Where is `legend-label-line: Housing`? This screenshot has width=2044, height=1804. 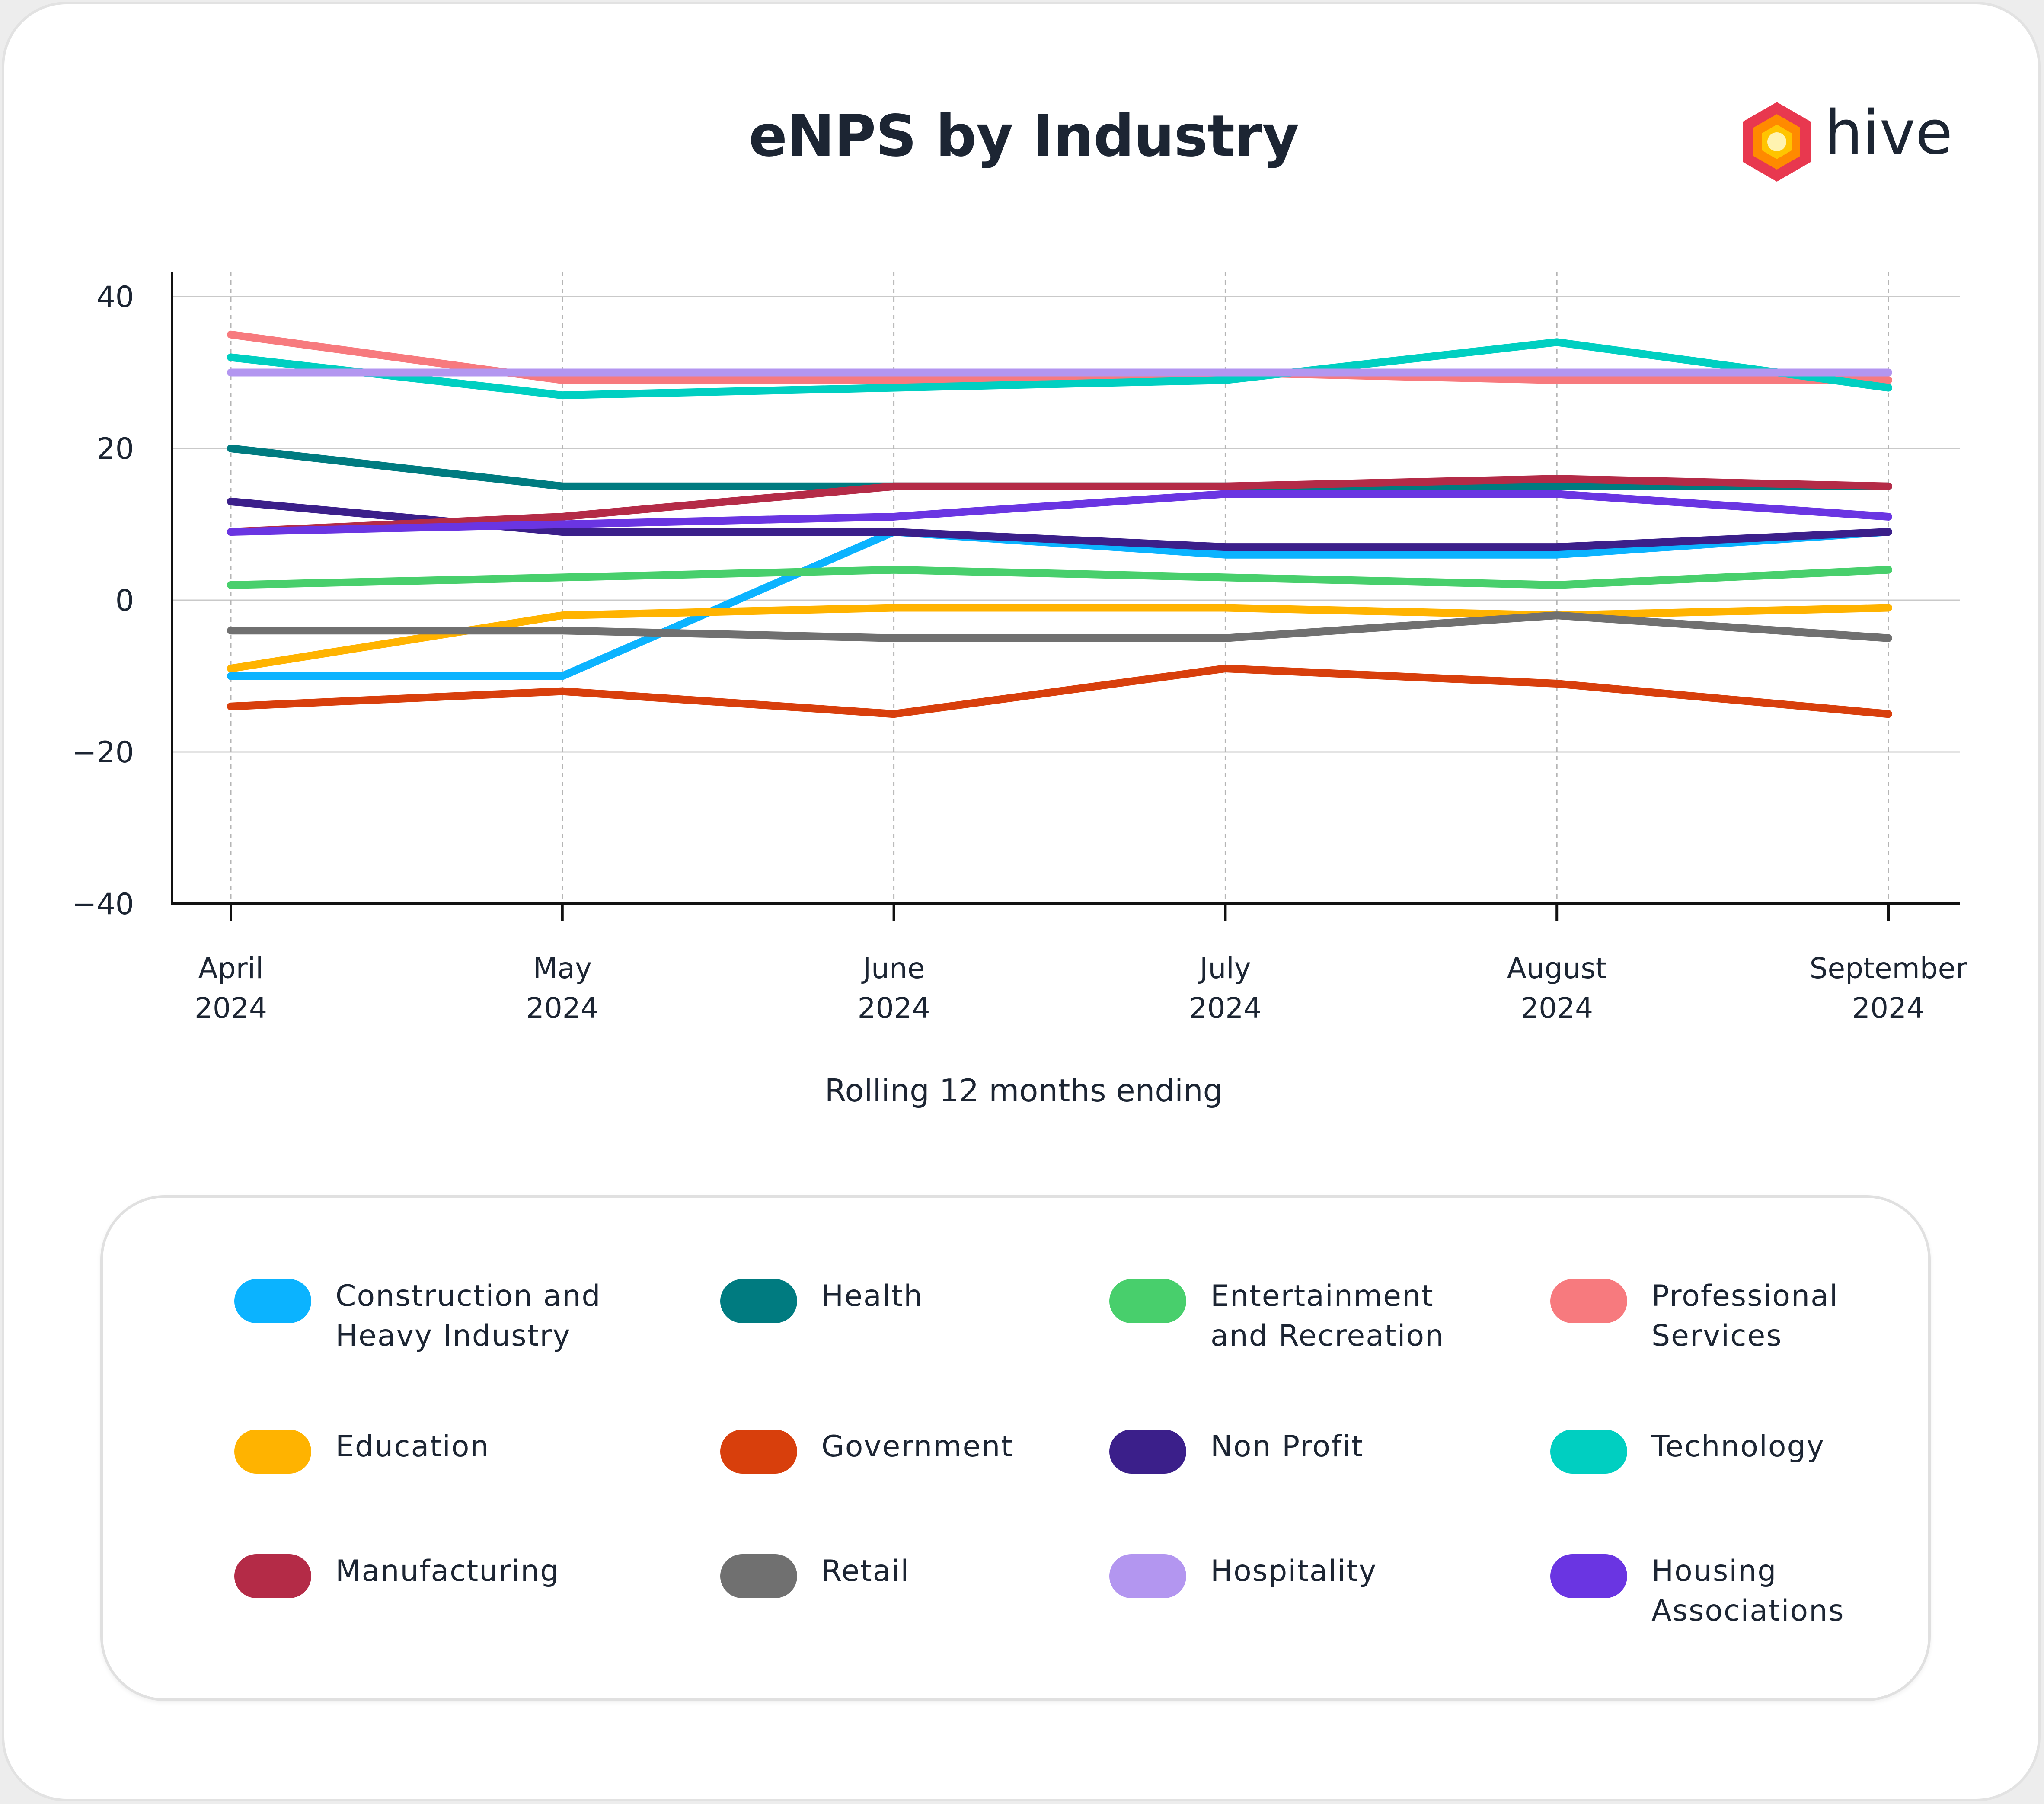 legend-label-line: Housing is located at coordinates (1714, 1571).